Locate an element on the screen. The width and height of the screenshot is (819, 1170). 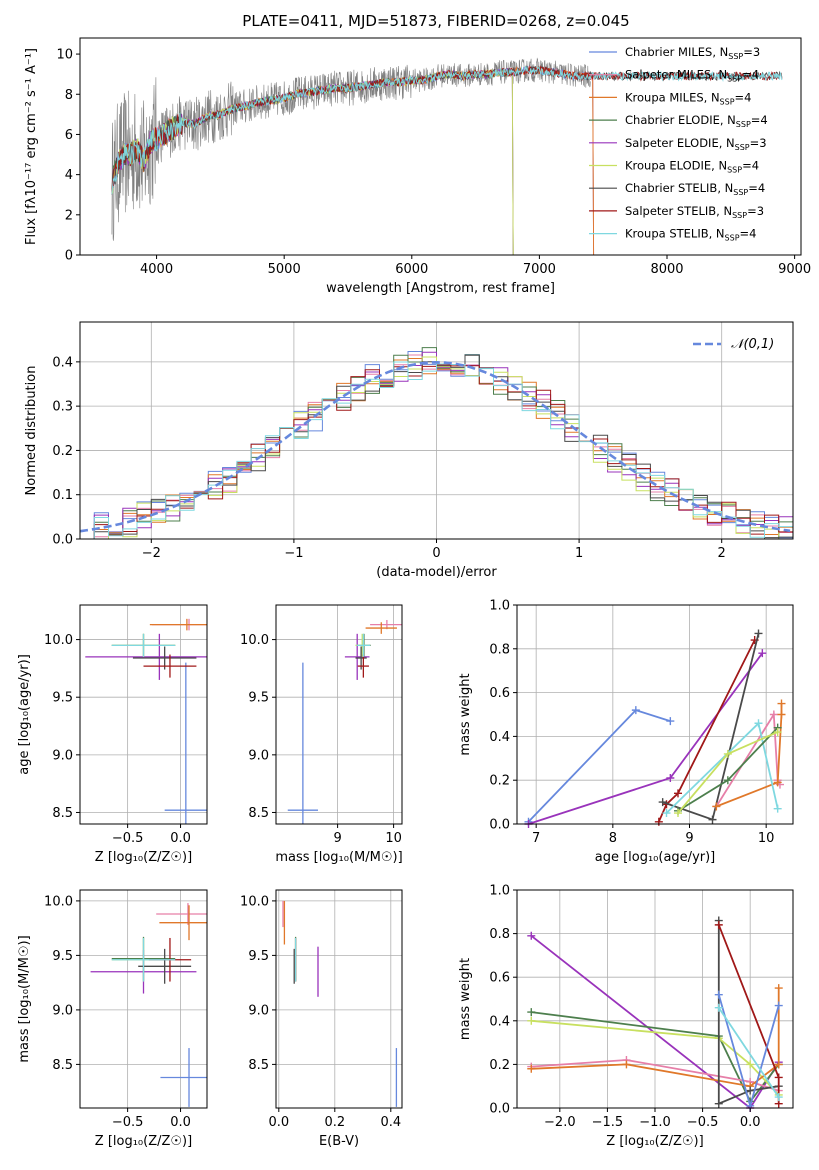
x-tick-label: 2 is located at coordinates (722, 553).